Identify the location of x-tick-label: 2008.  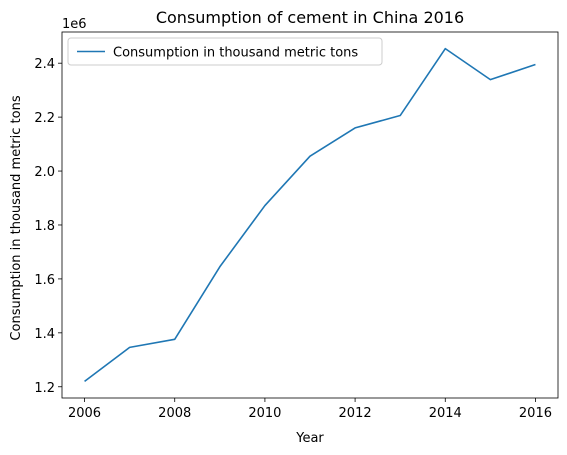
(174, 413).